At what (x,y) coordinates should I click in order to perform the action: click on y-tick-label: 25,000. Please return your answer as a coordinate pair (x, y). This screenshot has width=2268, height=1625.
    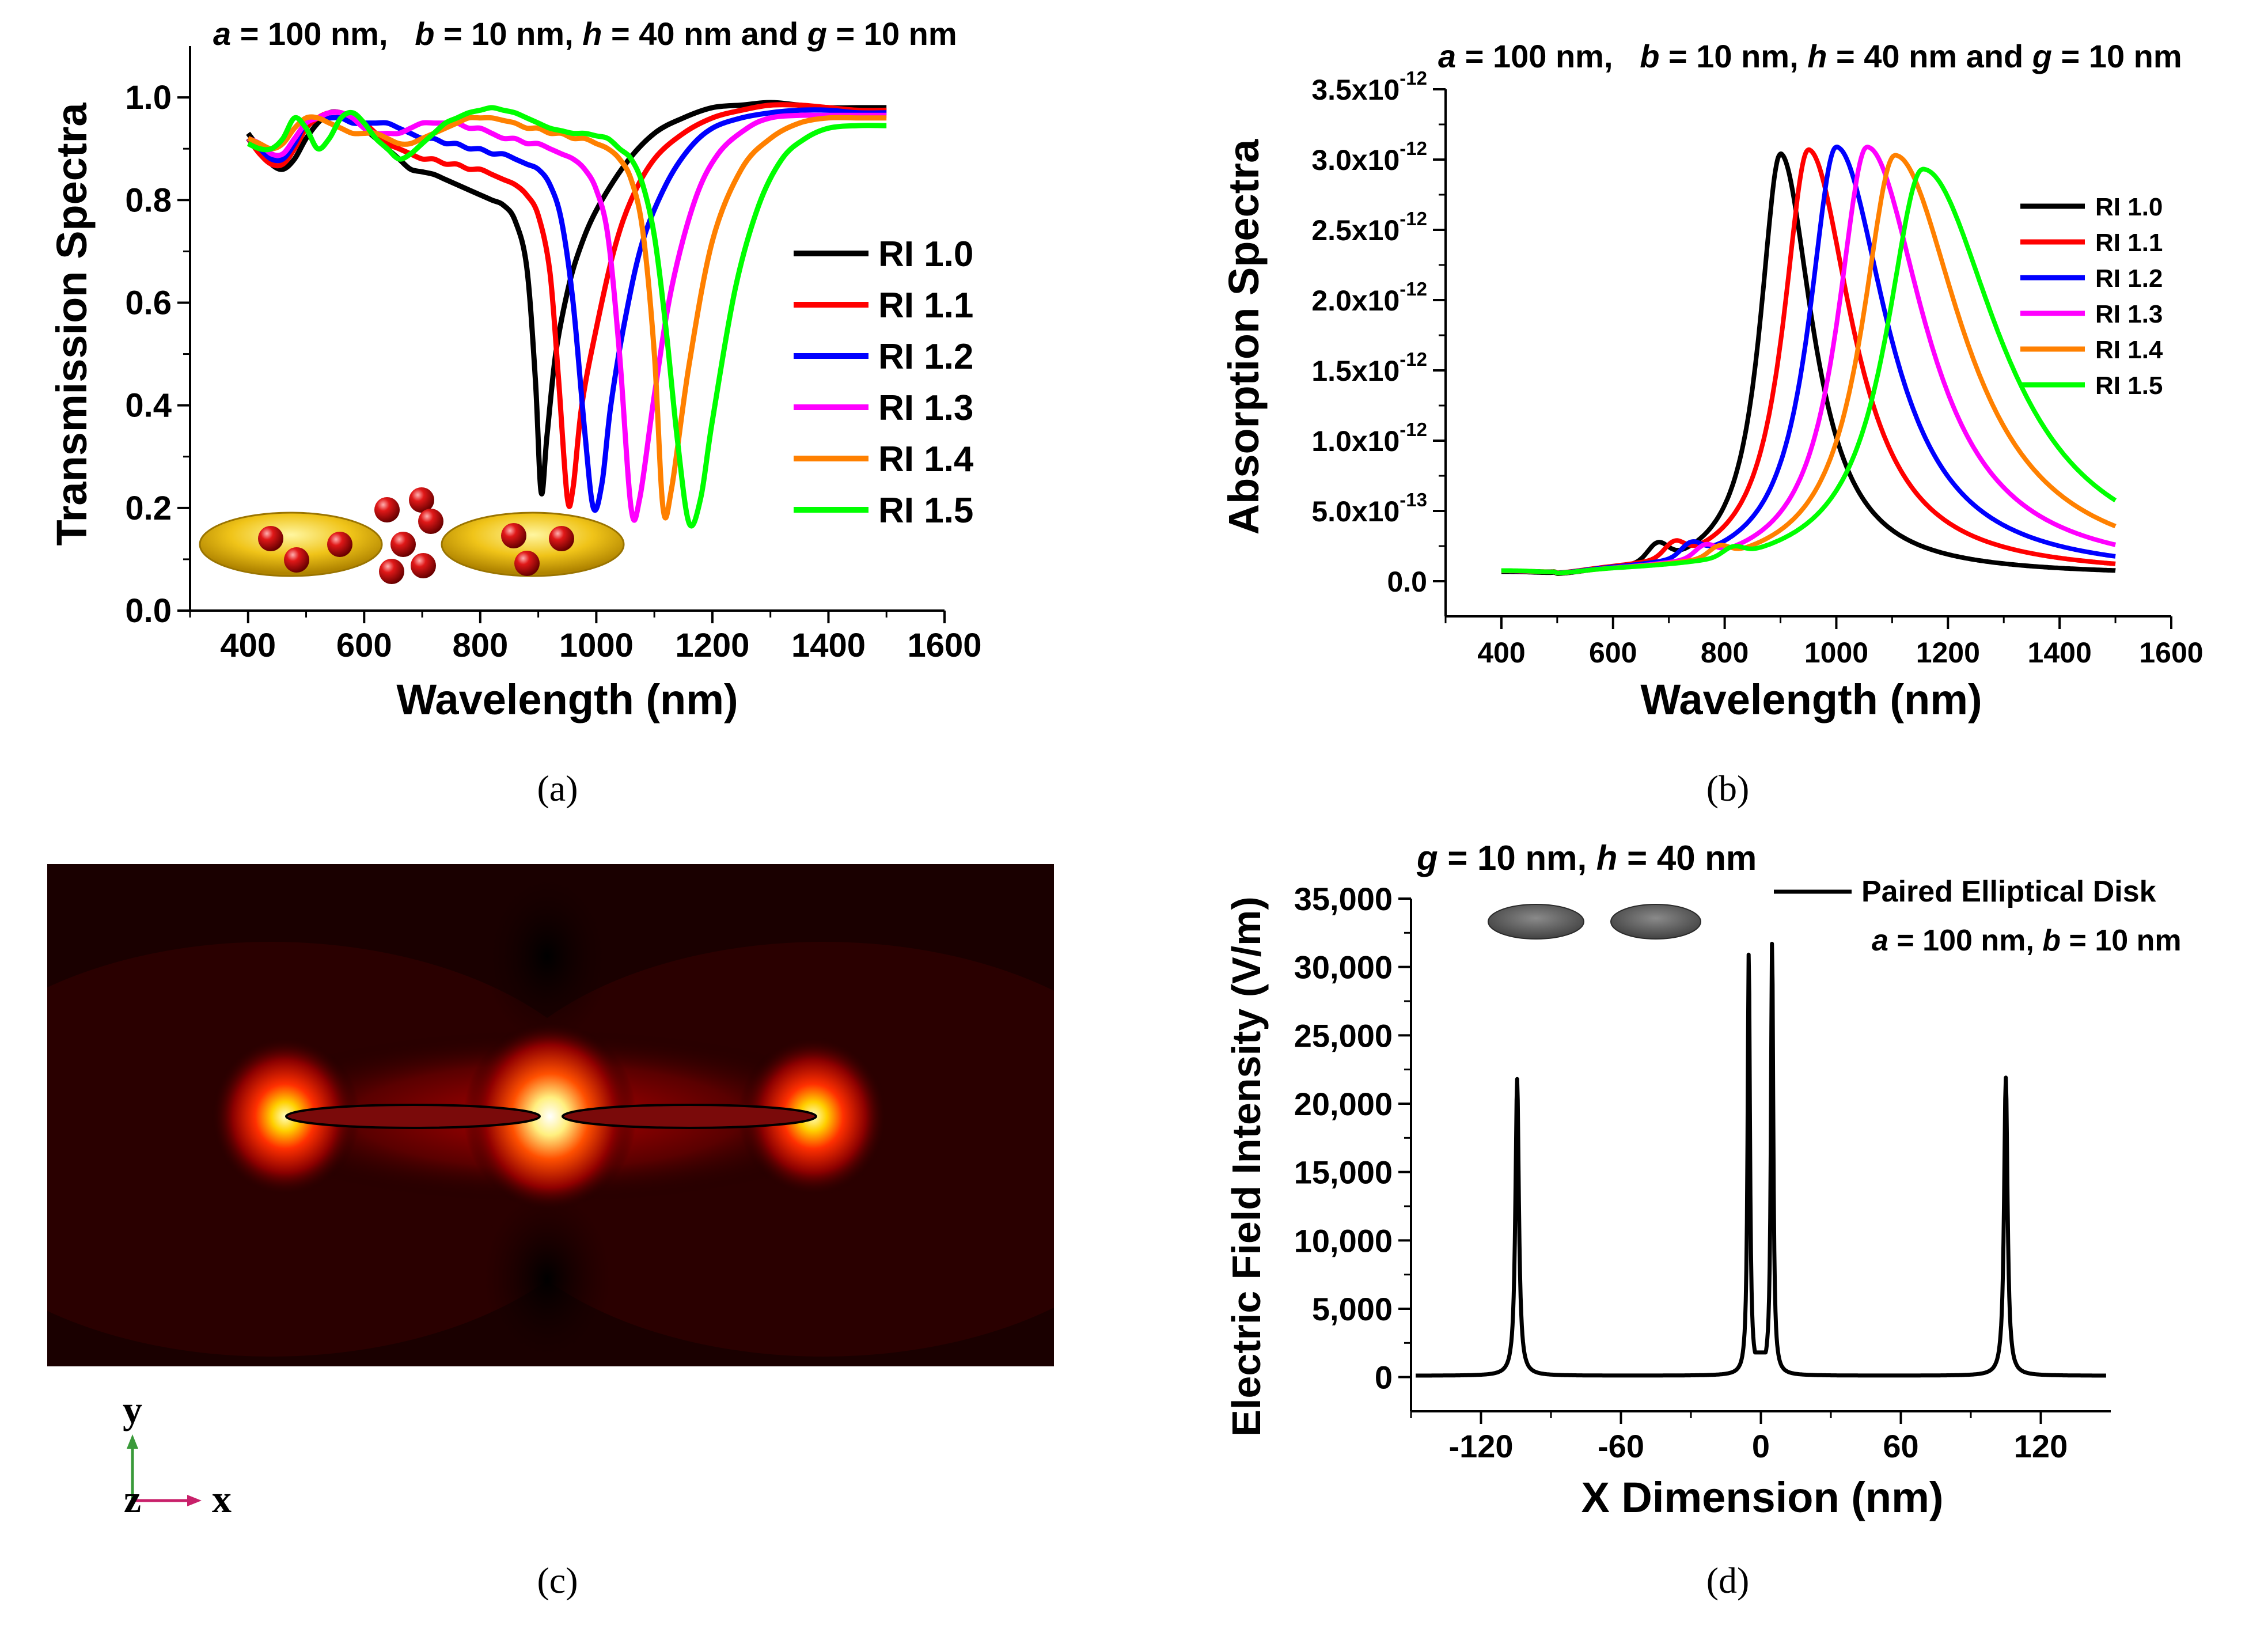
    Looking at the image, I should click on (1343, 1035).